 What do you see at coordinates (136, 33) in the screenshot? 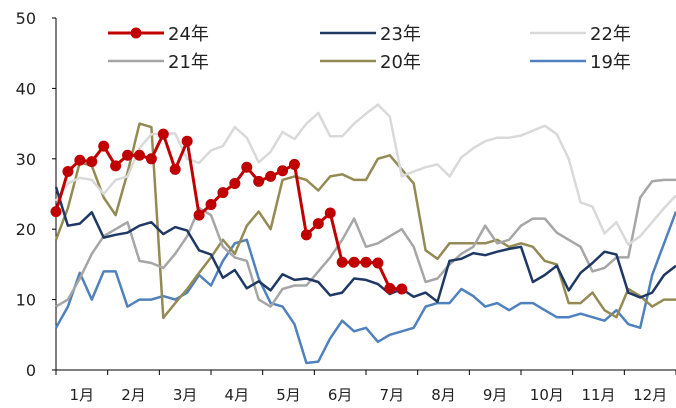
I see `legend-marker` at bounding box center [136, 33].